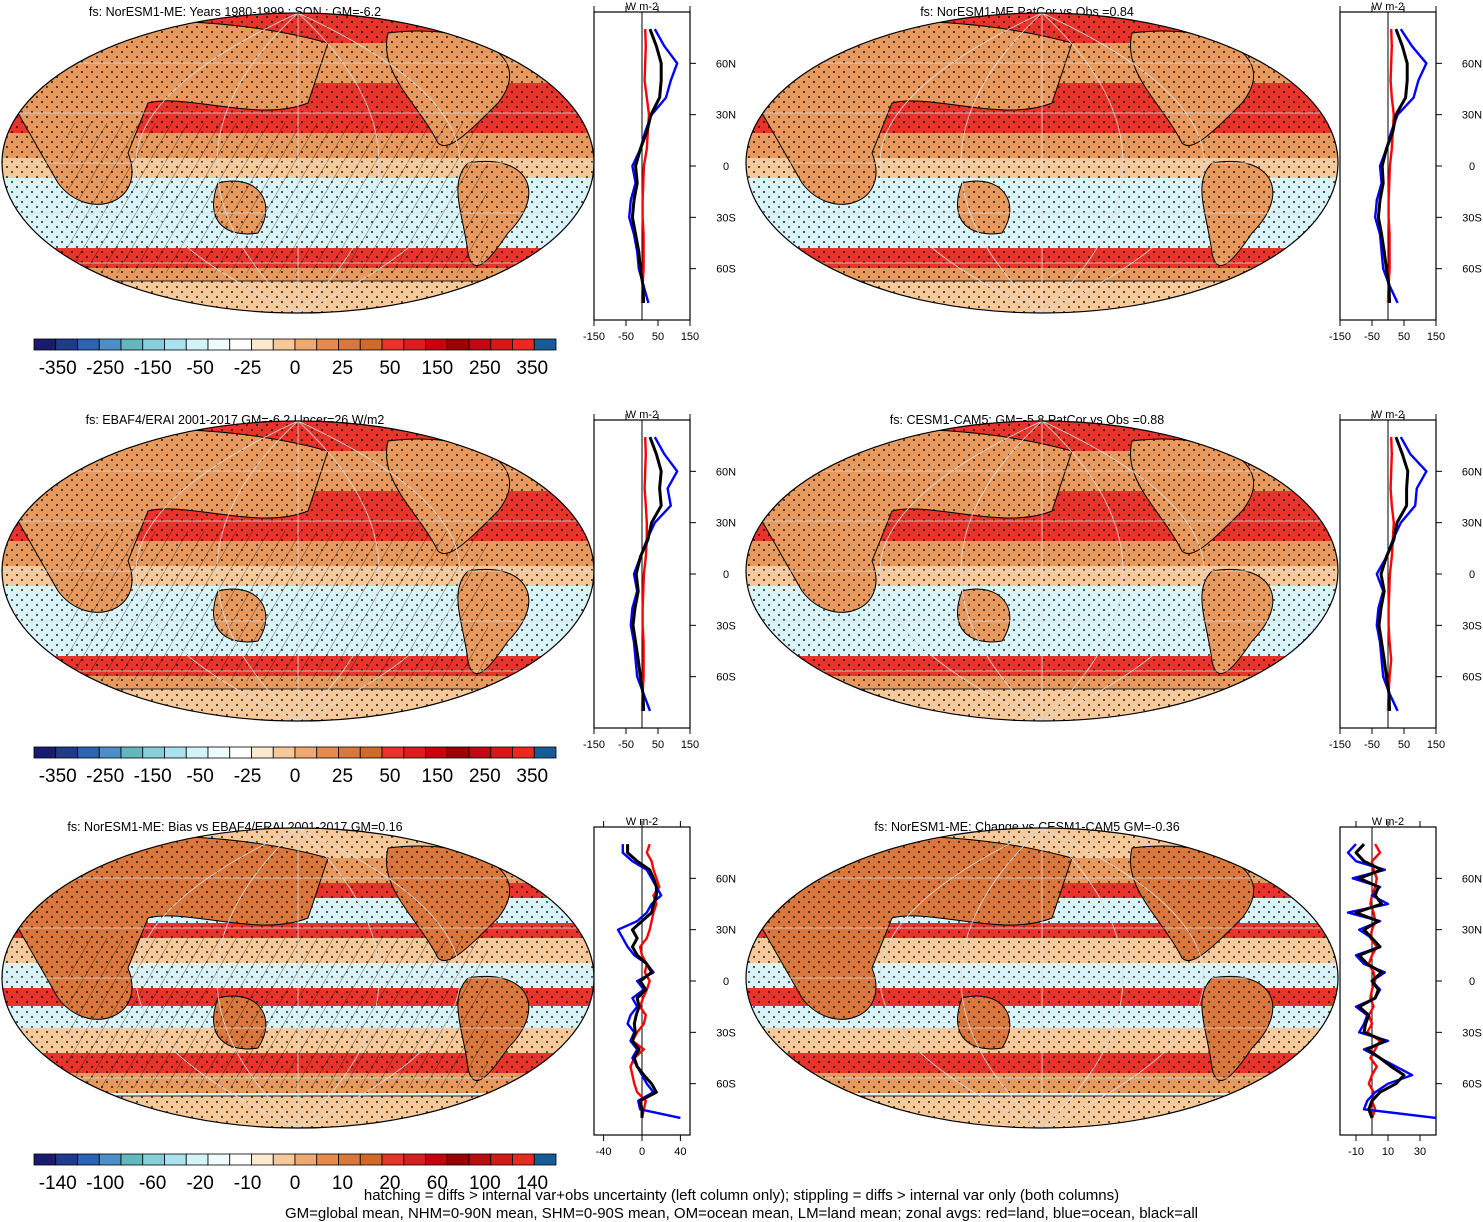 The height and width of the screenshot is (1222, 1483). Describe the element at coordinates (726, 575) in the screenshot. I see `y-tick-label: 0` at that location.